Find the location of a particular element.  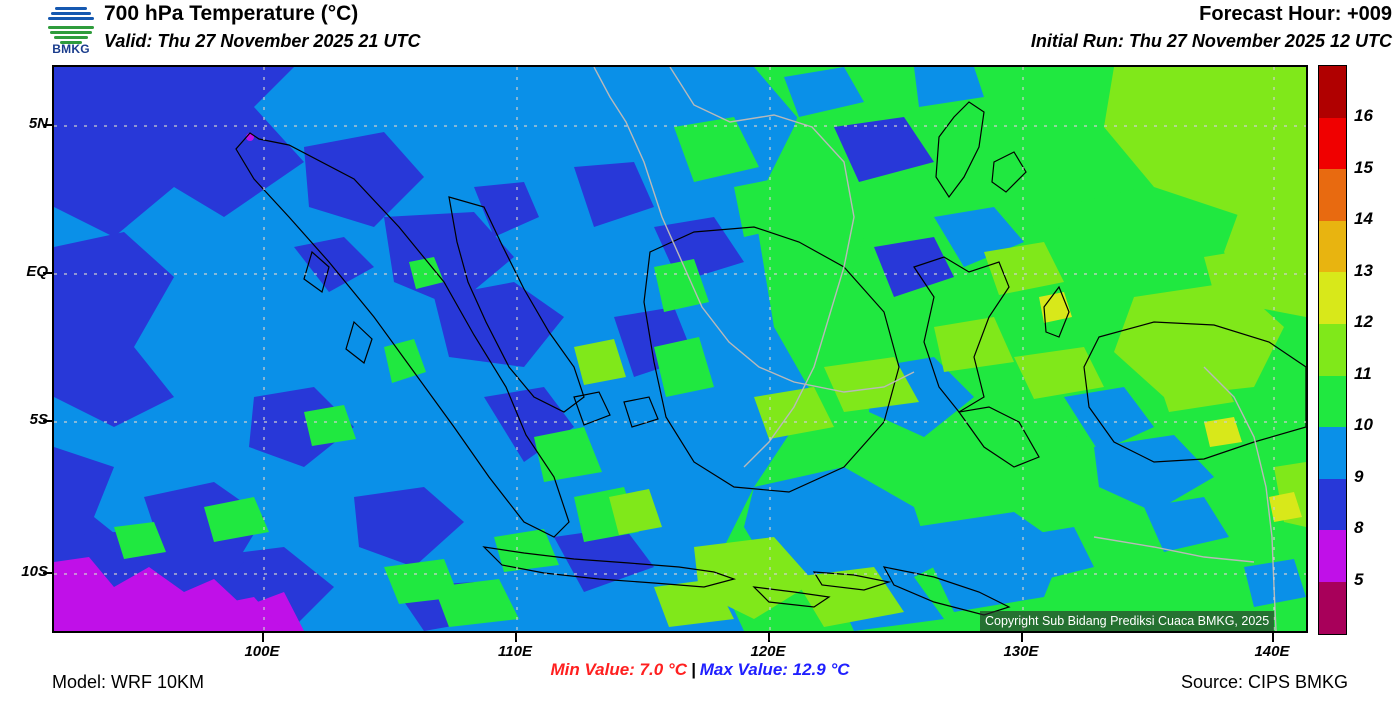

lat-tick-mark-eq is located at coordinates (47, 273).